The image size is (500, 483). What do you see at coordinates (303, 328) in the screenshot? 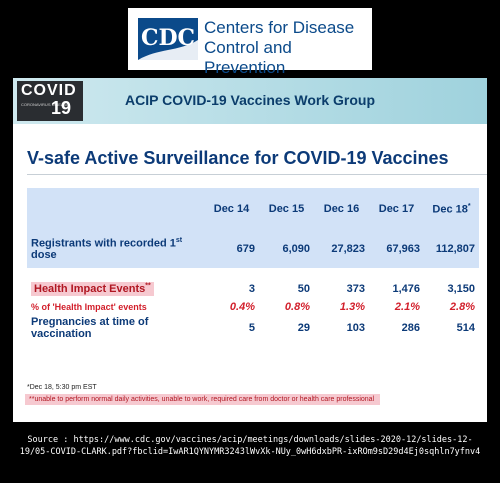
I see `table-cell: 29` at bounding box center [303, 328].